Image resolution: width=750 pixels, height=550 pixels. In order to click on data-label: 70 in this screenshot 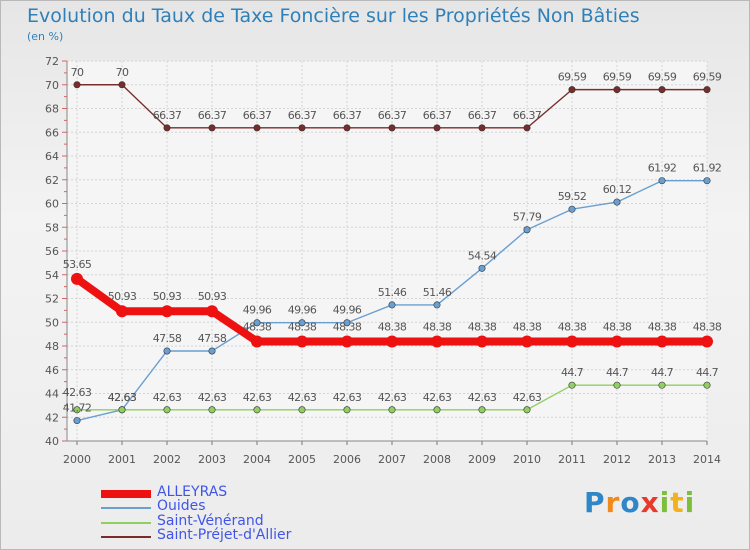, I will do `click(122, 72)`.